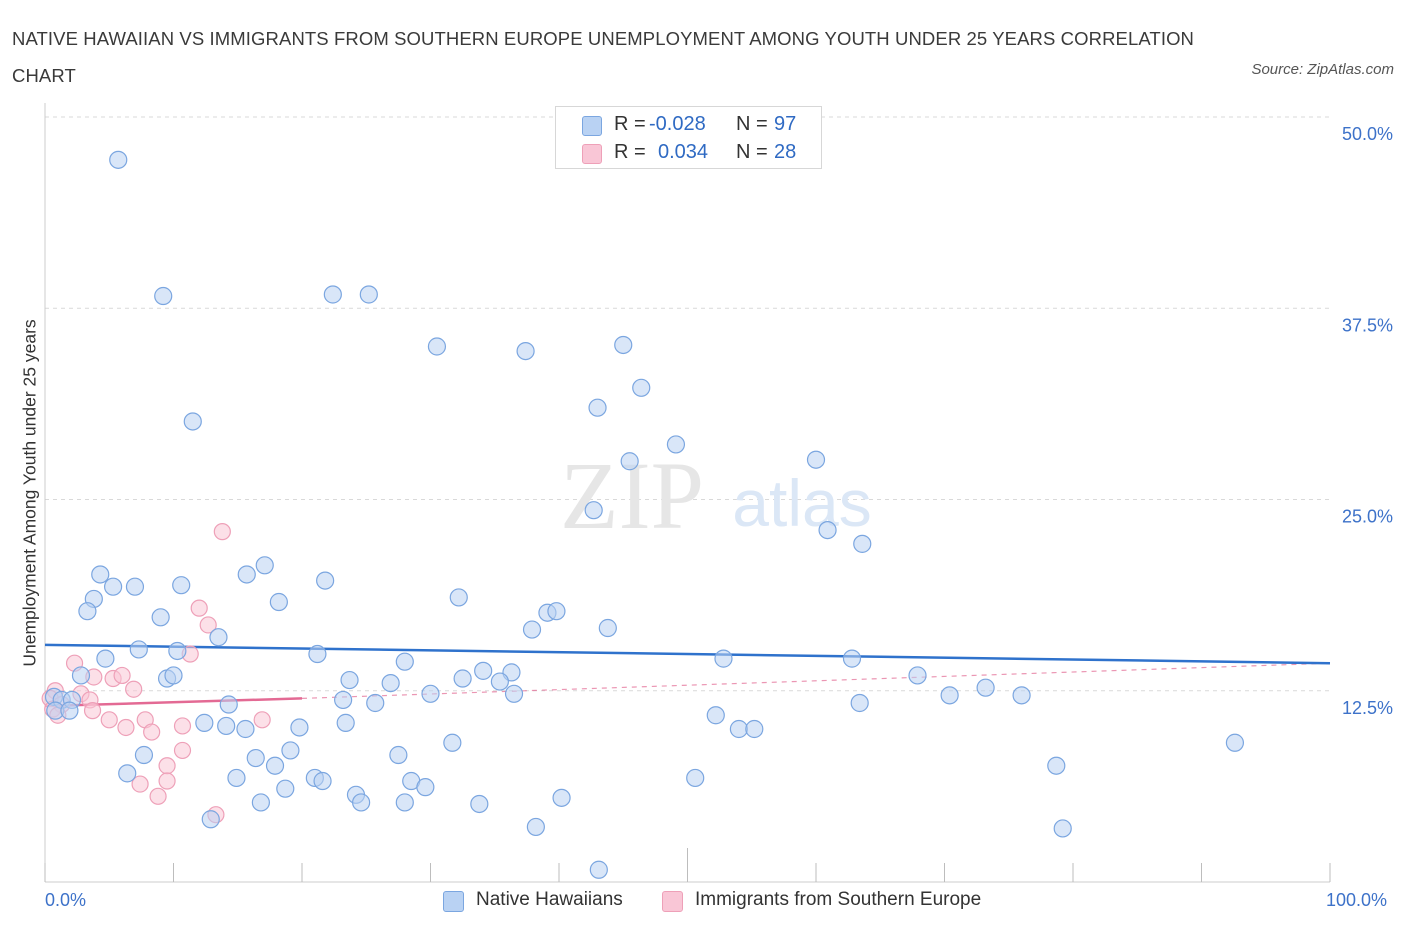 The image size is (1406, 930). What do you see at coordinates (801, 503) in the screenshot?
I see `watermark-atlas: atlas` at bounding box center [801, 503].